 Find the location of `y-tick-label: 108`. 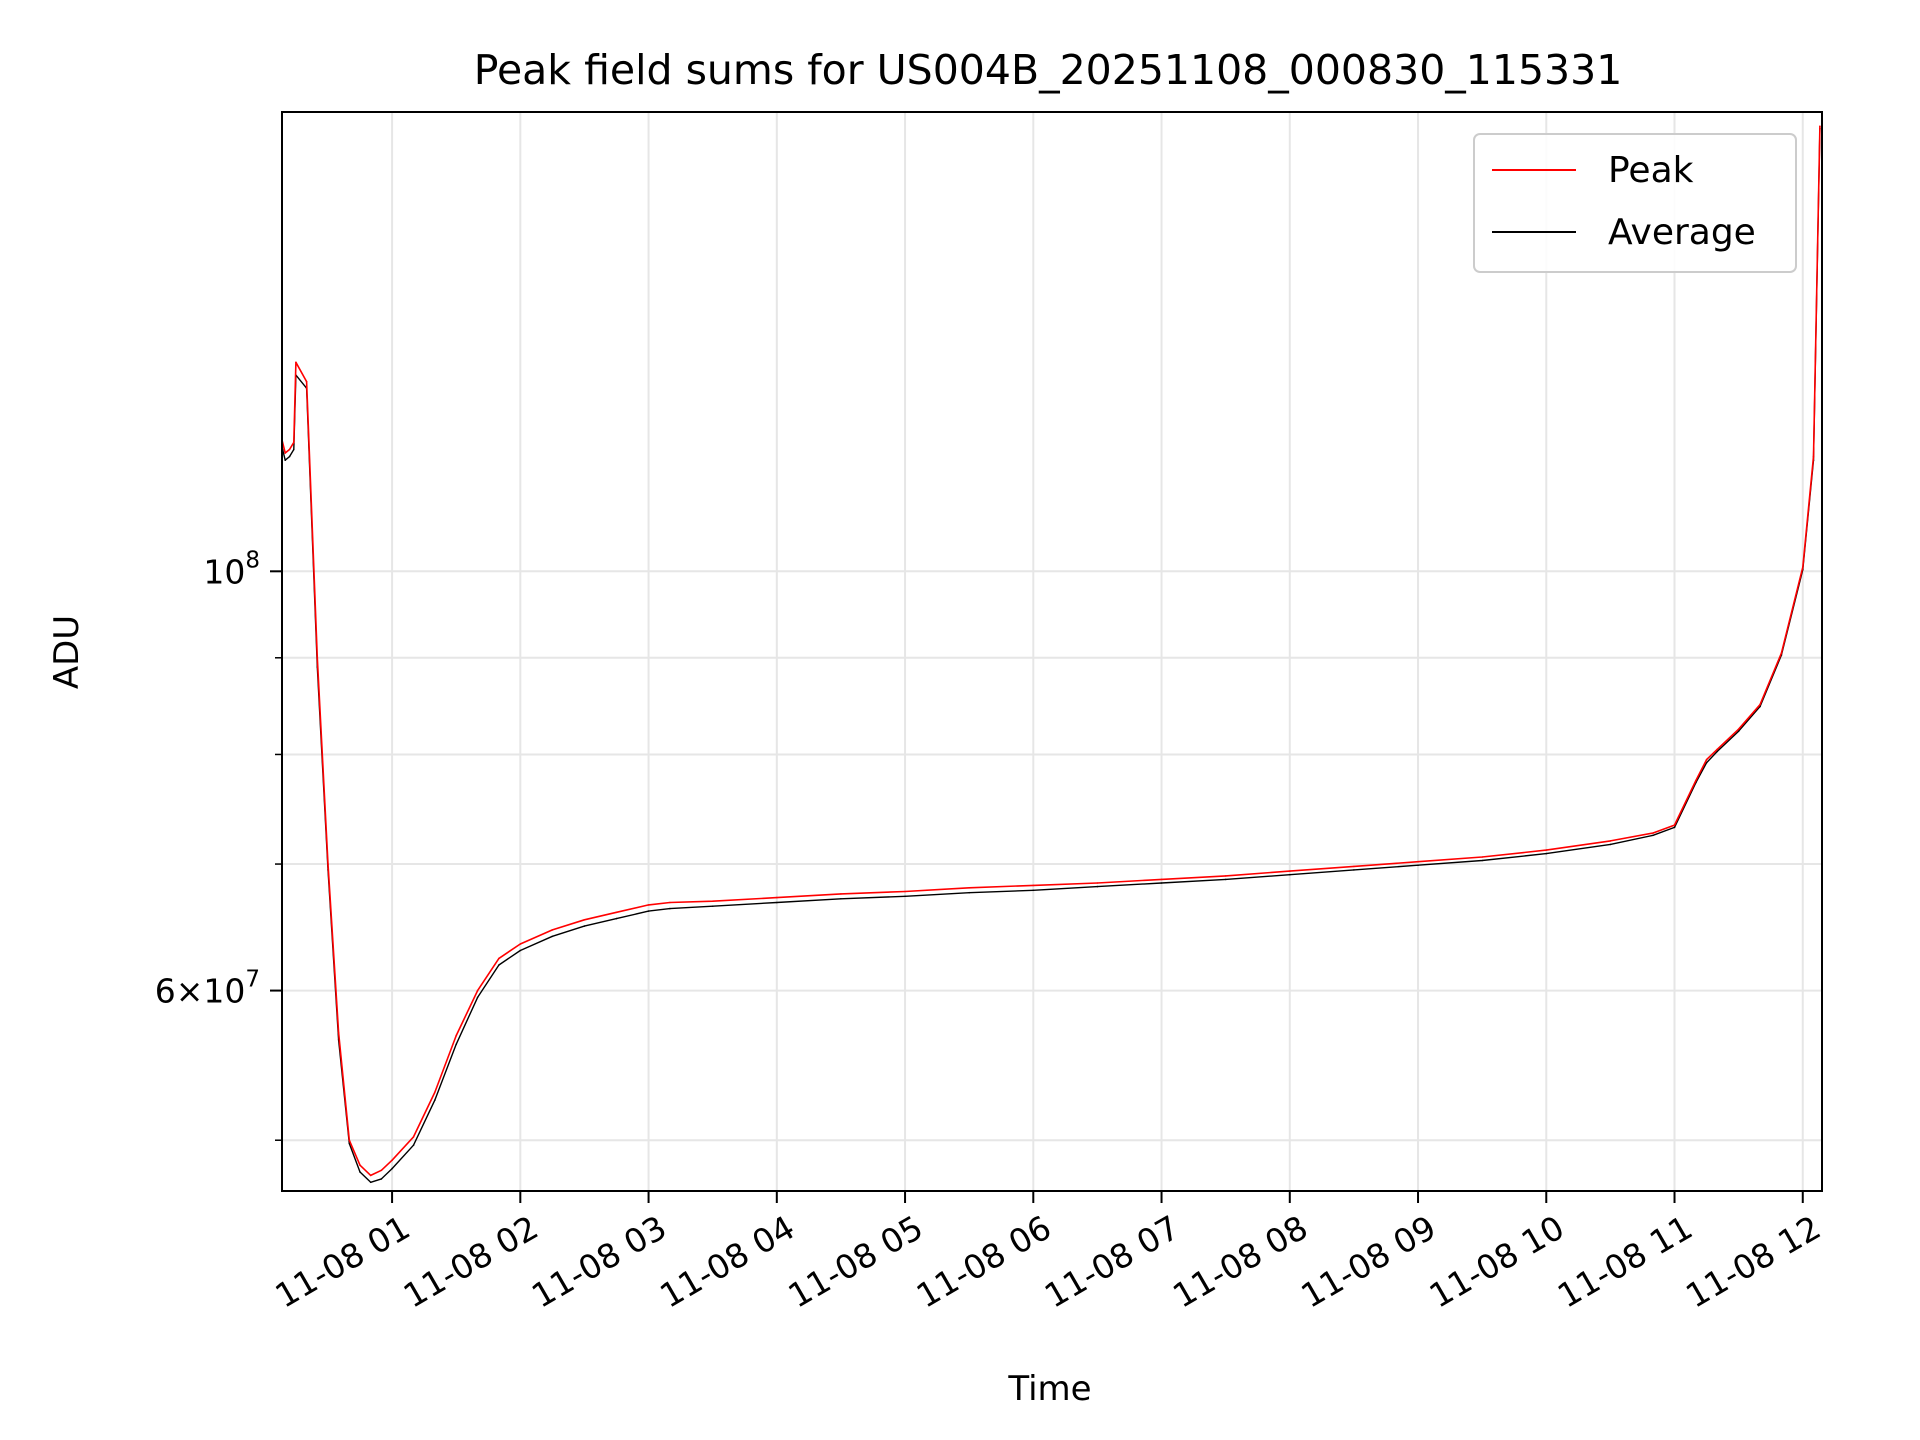

y-tick-label: 108 is located at coordinates (231, 569).